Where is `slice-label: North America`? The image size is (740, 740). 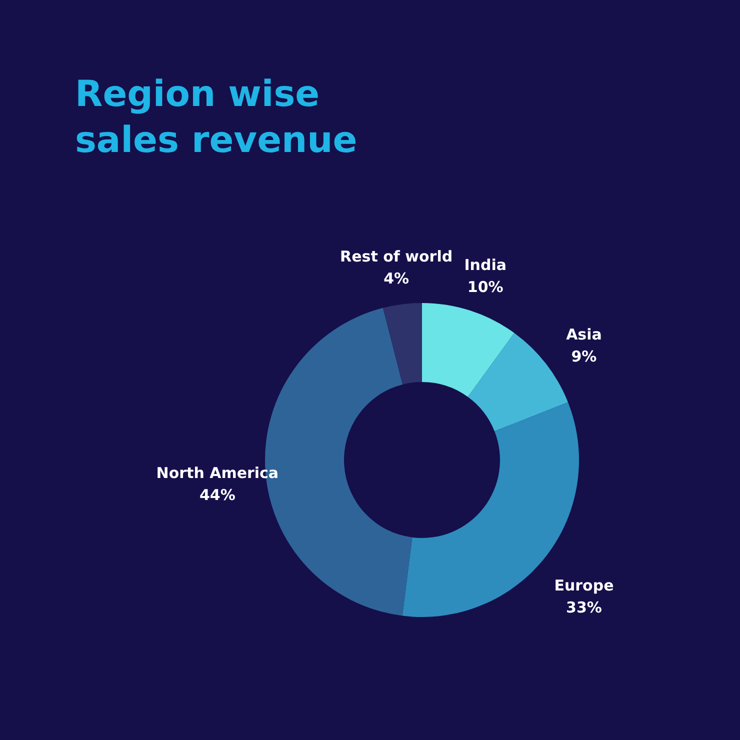
slice-label: North America is located at coordinates (217, 473).